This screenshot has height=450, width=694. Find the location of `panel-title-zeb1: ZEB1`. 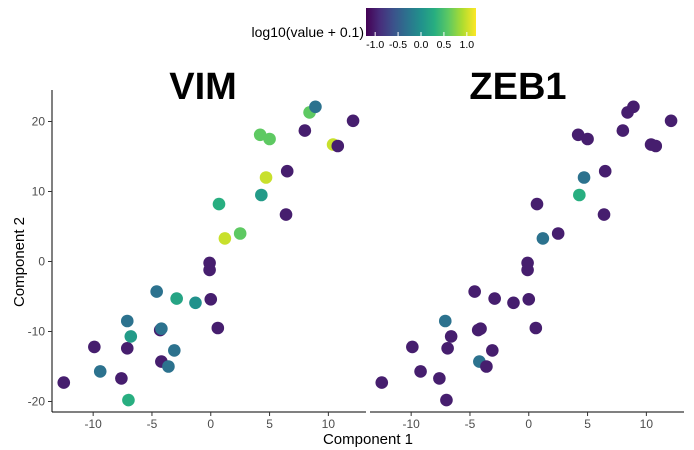

panel-title-zeb1: ZEB1 is located at coordinates (517, 87).